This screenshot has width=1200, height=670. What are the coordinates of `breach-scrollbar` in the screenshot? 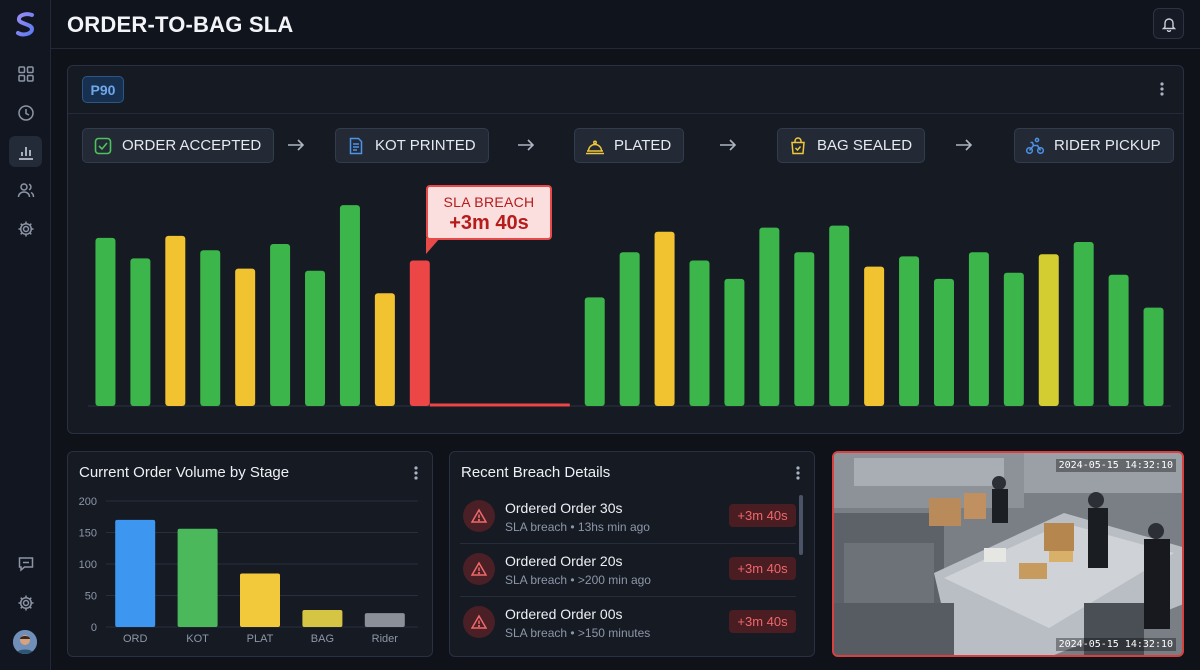 It's located at (801, 525).